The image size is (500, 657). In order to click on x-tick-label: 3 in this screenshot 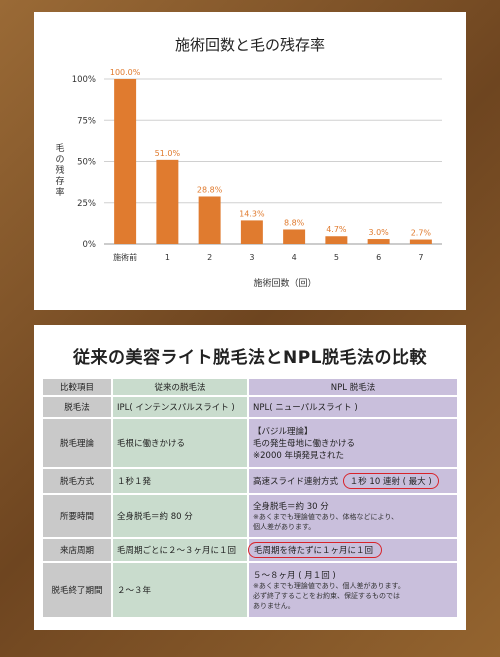, I will do `click(251, 257)`.